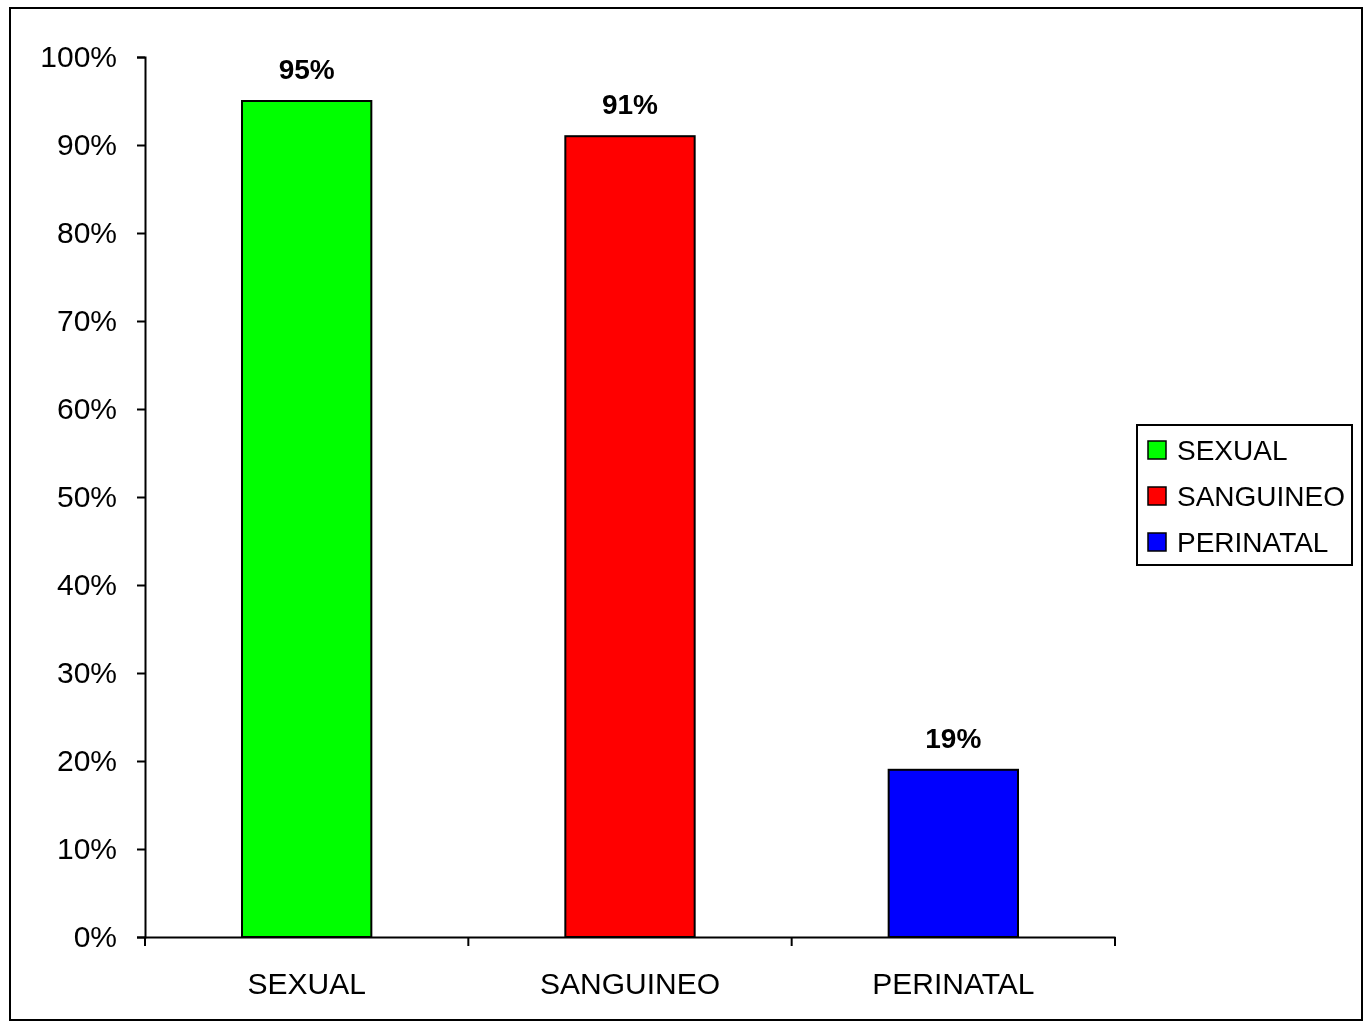 The image size is (1366, 1023). Describe the element at coordinates (1253, 543) in the screenshot. I see `legend-label: PERINATAL` at that location.